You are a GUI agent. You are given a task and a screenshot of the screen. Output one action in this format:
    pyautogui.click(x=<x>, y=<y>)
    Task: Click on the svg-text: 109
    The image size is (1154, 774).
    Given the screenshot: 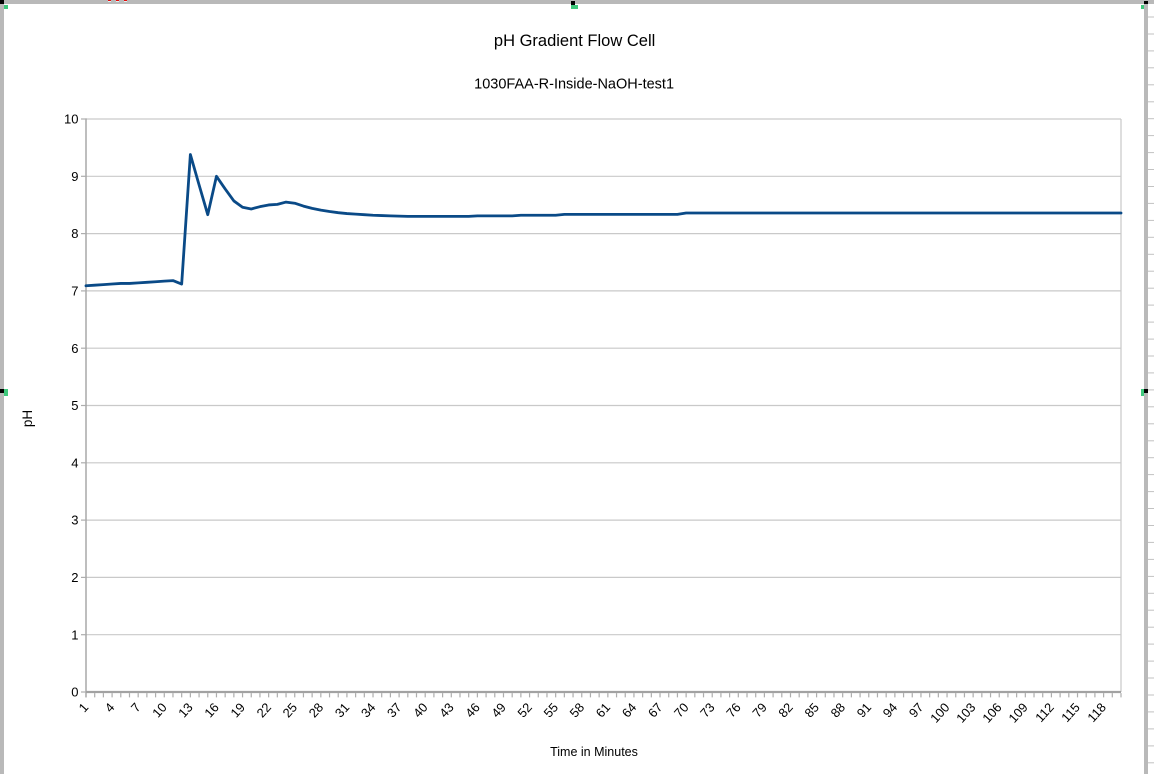 What is the action you would take?
    pyautogui.click(x=1017, y=713)
    